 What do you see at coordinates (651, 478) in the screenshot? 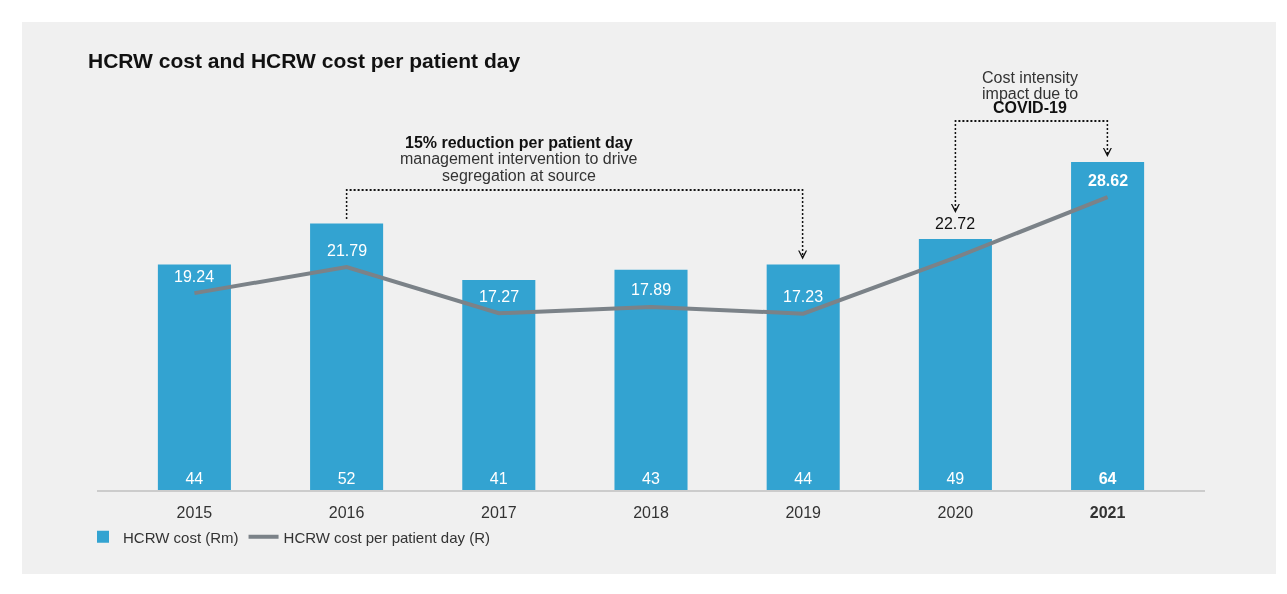
I see `data-label: 43` at bounding box center [651, 478].